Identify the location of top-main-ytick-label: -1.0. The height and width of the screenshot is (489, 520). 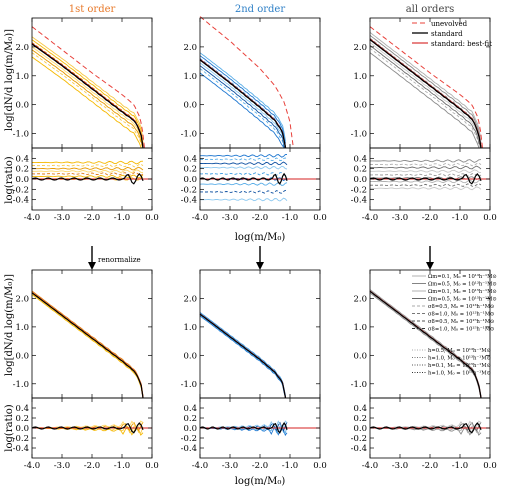
(359, 135).